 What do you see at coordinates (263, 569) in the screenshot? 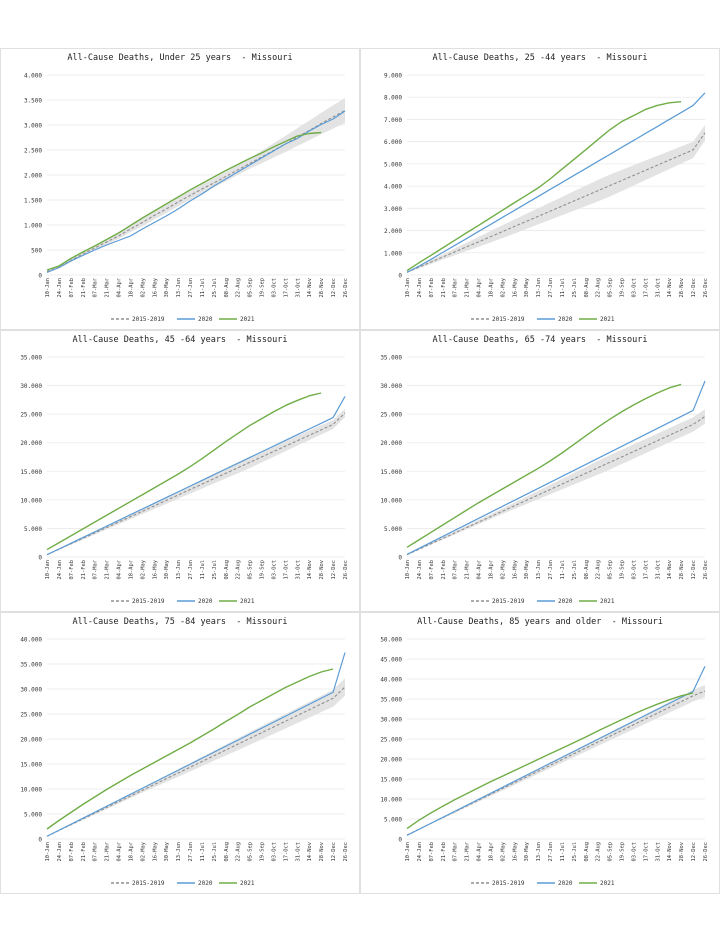
I see `x-tick-label: 19-Sep` at bounding box center [263, 569].